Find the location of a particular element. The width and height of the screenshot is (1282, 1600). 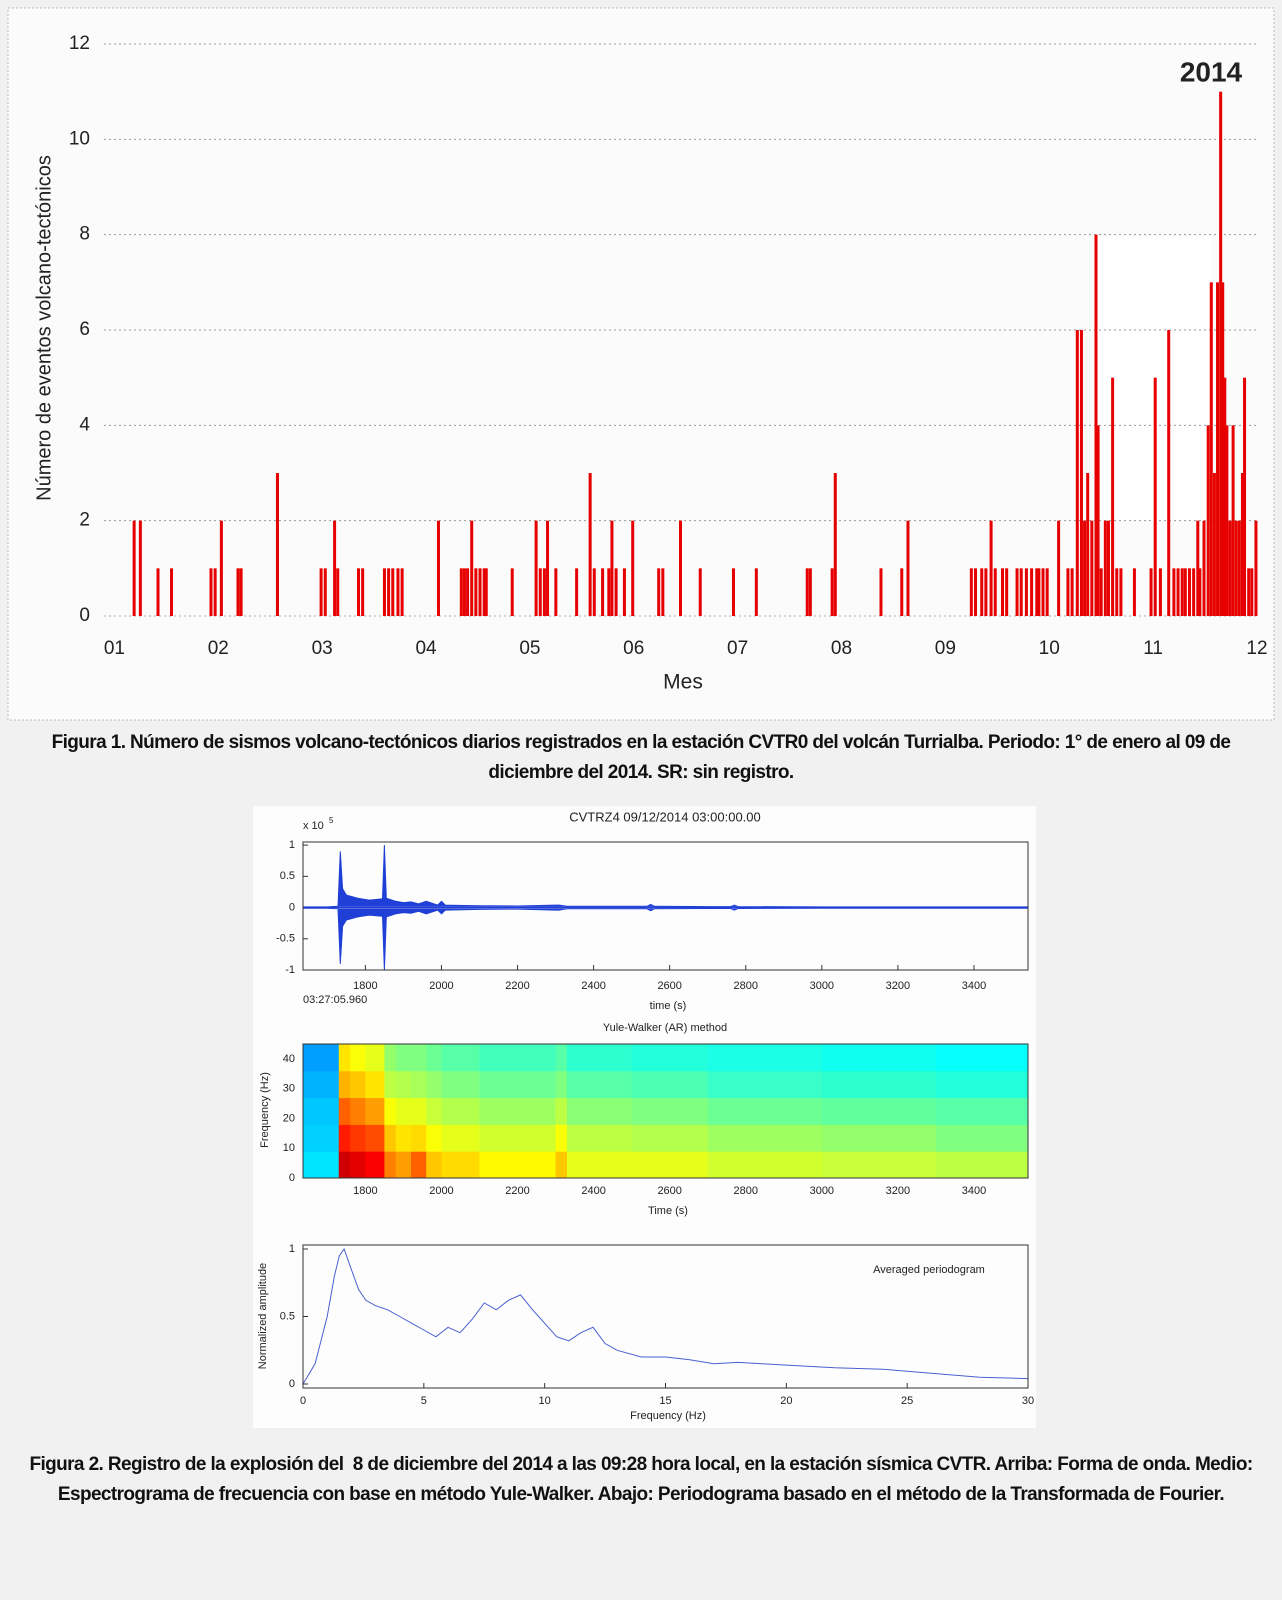

y-tick-label: -1 is located at coordinates (290, 970).